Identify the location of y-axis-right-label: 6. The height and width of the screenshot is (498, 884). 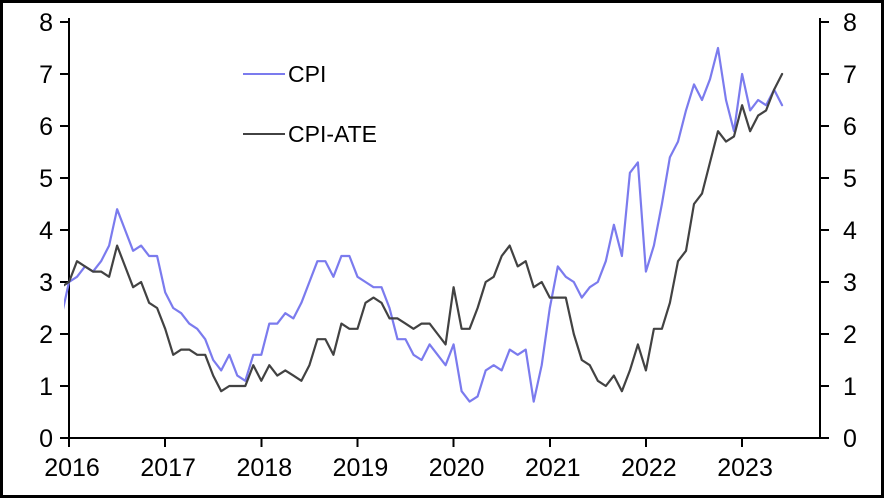
(850, 127).